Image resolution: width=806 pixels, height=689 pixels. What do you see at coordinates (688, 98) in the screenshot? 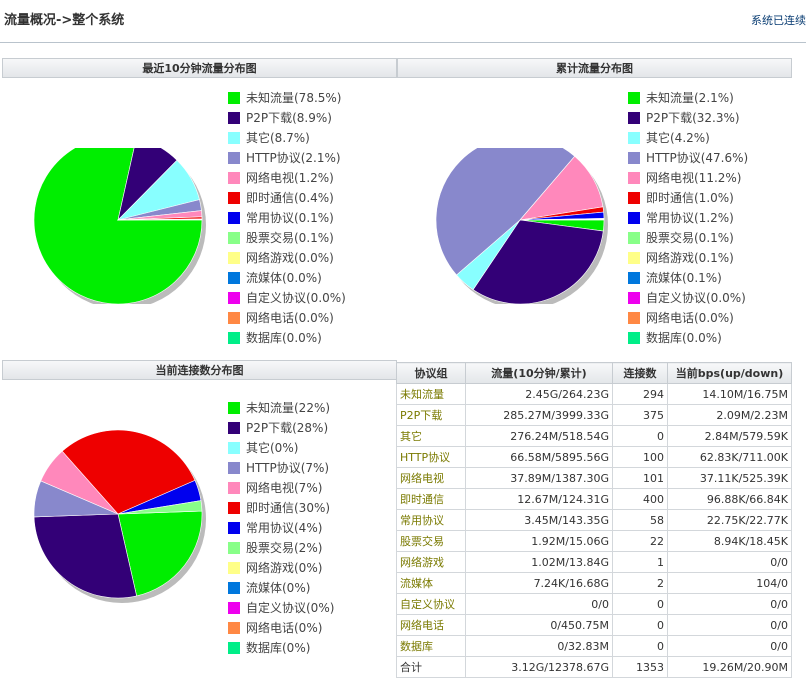
I see `legend-item: 未知流量(2.1%)` at bounding box center [688, 98].